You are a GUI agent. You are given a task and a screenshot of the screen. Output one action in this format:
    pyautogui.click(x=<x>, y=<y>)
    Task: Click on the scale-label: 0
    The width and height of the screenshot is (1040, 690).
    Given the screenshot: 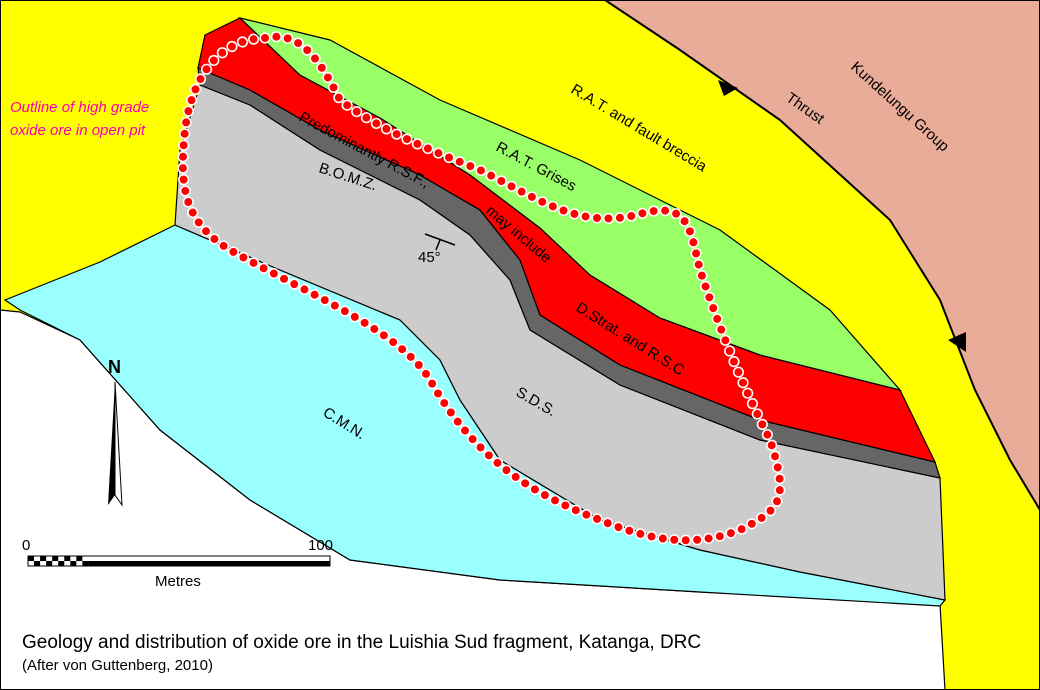 What is the action you would take?
    pyautogui.click(x=26, y=545)
    